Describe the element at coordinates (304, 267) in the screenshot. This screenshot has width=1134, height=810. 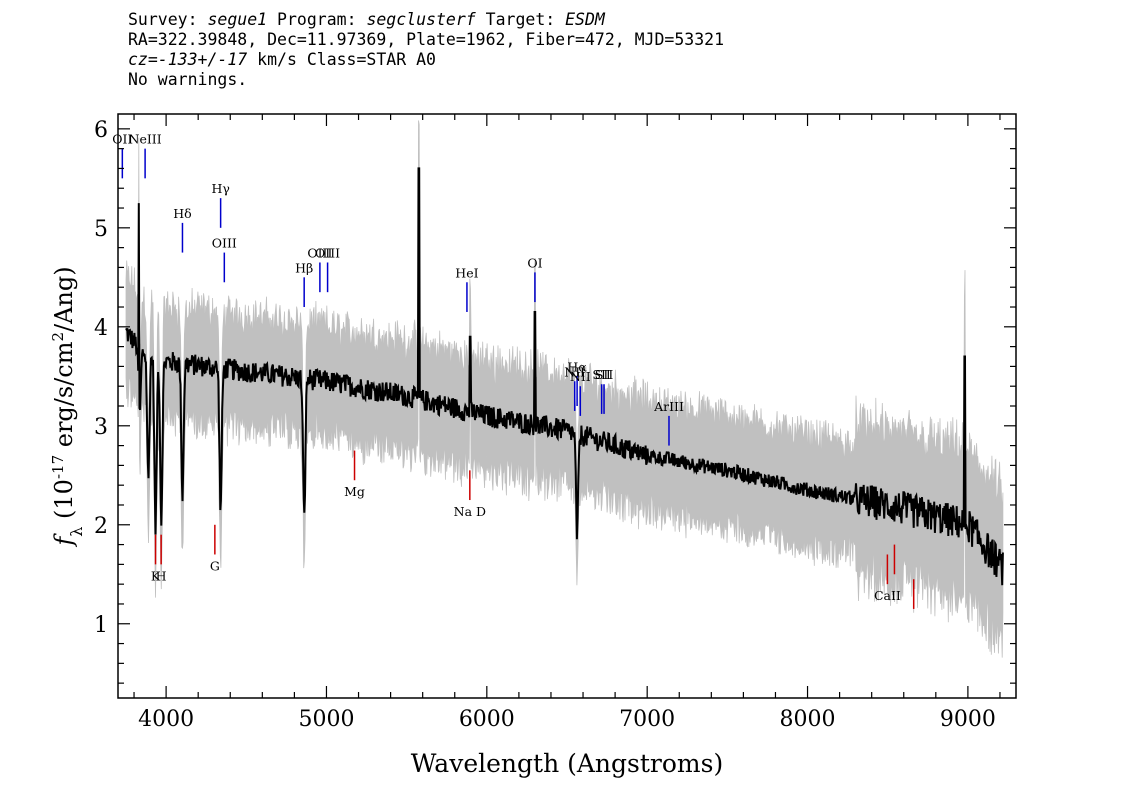
I see `emission-line-label: Hβ` at that location.